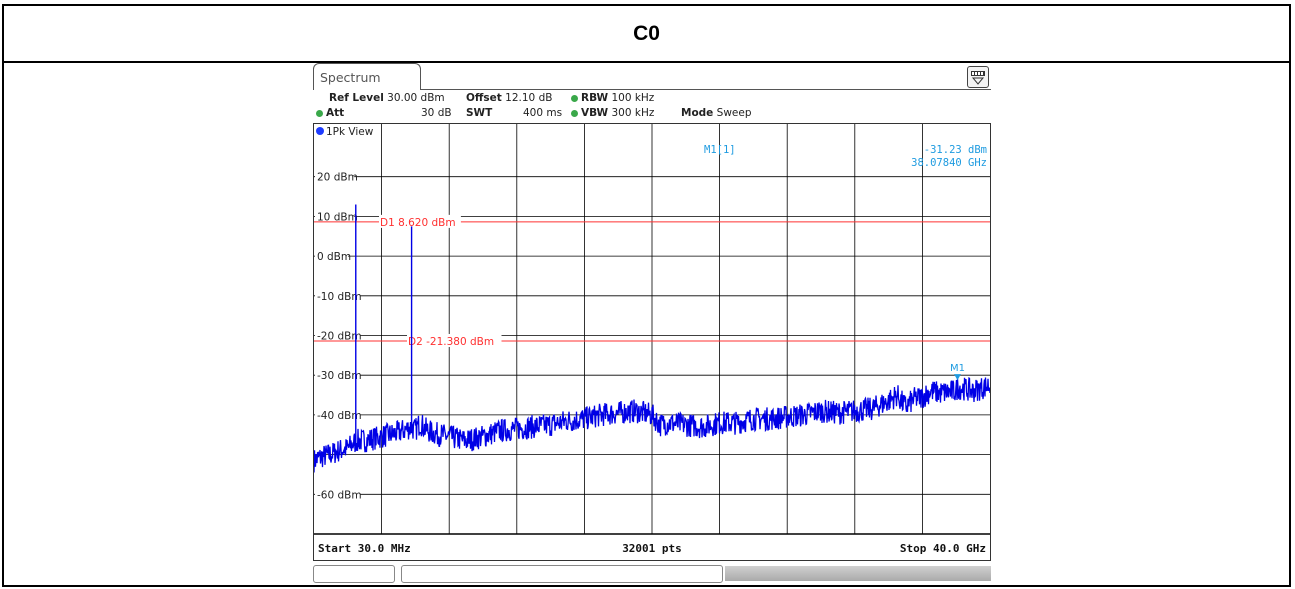  I want to click on offset-label: Offset, so click(484, 98).